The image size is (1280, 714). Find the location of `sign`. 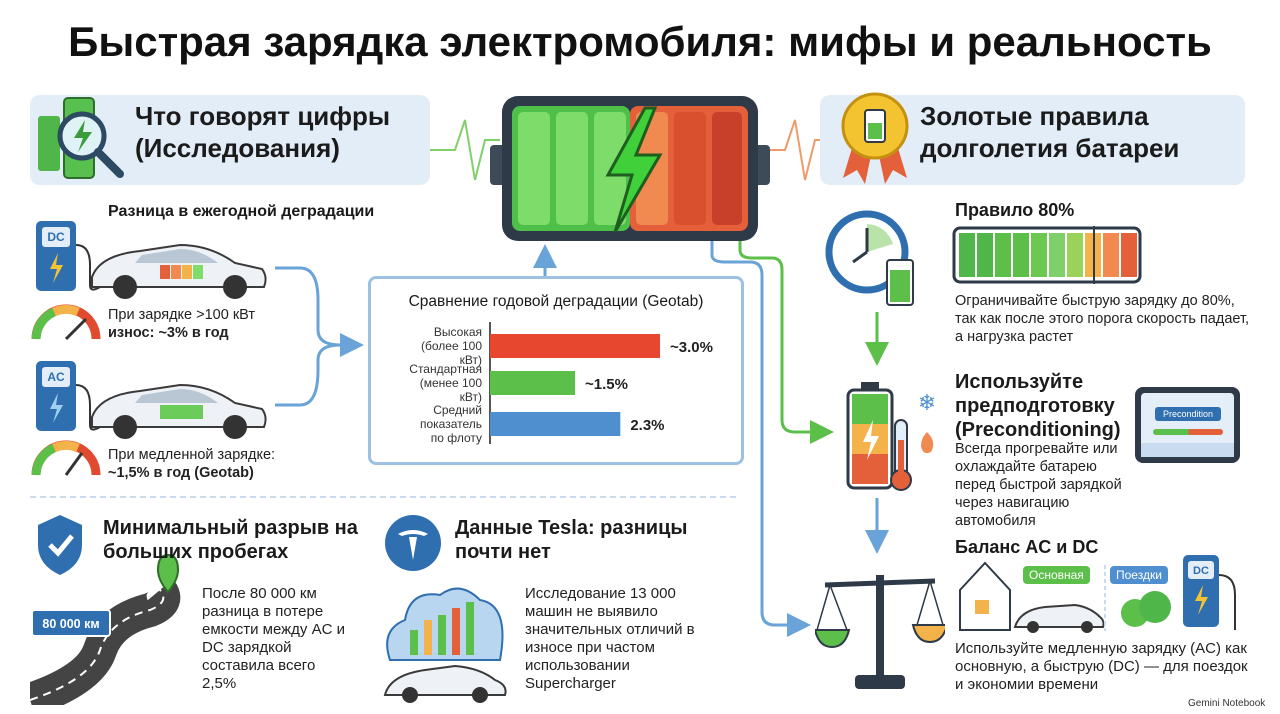

sign is located at coordinates (71, 623).